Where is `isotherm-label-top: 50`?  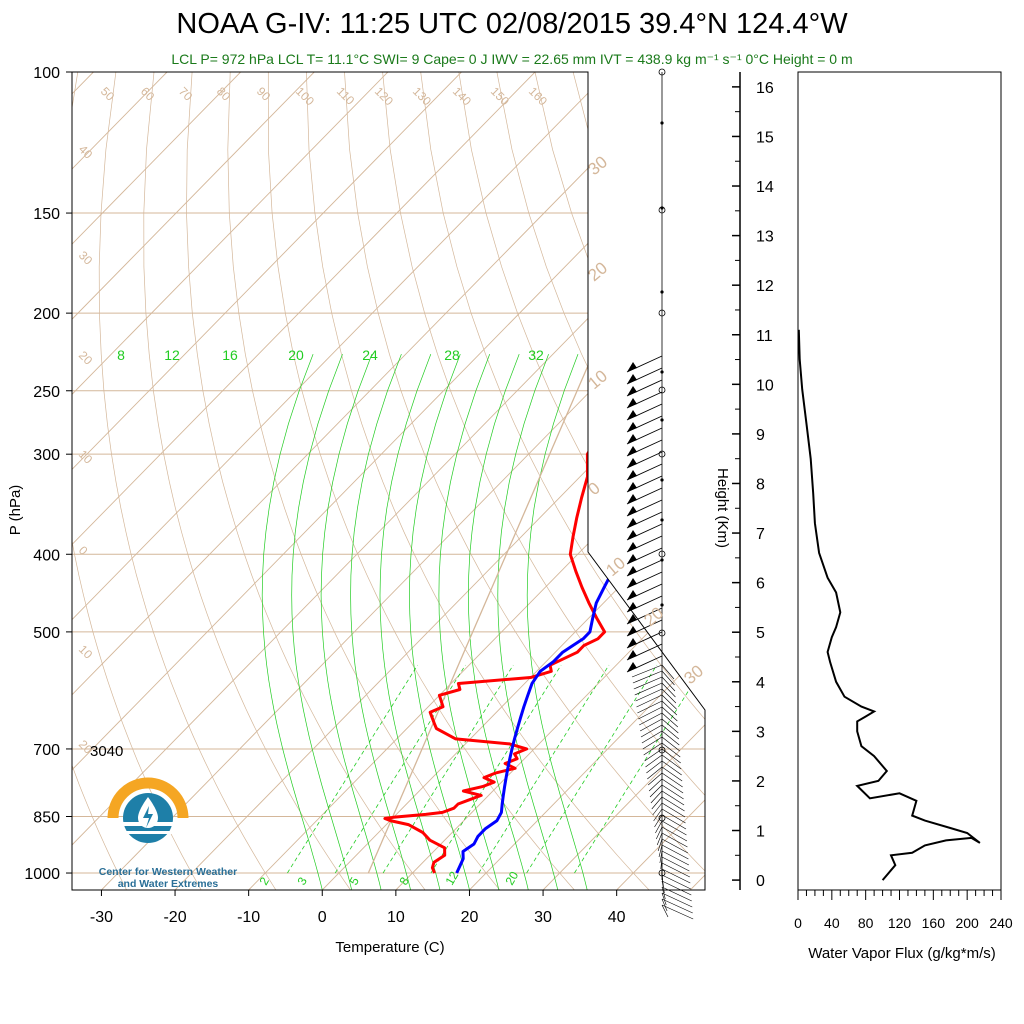 isotherm-label-top: 50 is located at coordinates (108, 94).